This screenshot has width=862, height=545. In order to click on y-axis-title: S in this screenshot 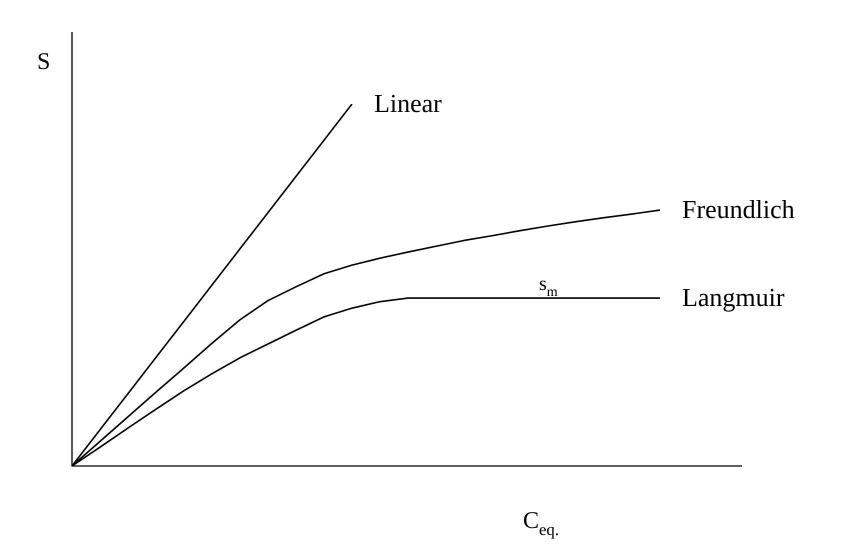, I will do `click(43, 62)`.